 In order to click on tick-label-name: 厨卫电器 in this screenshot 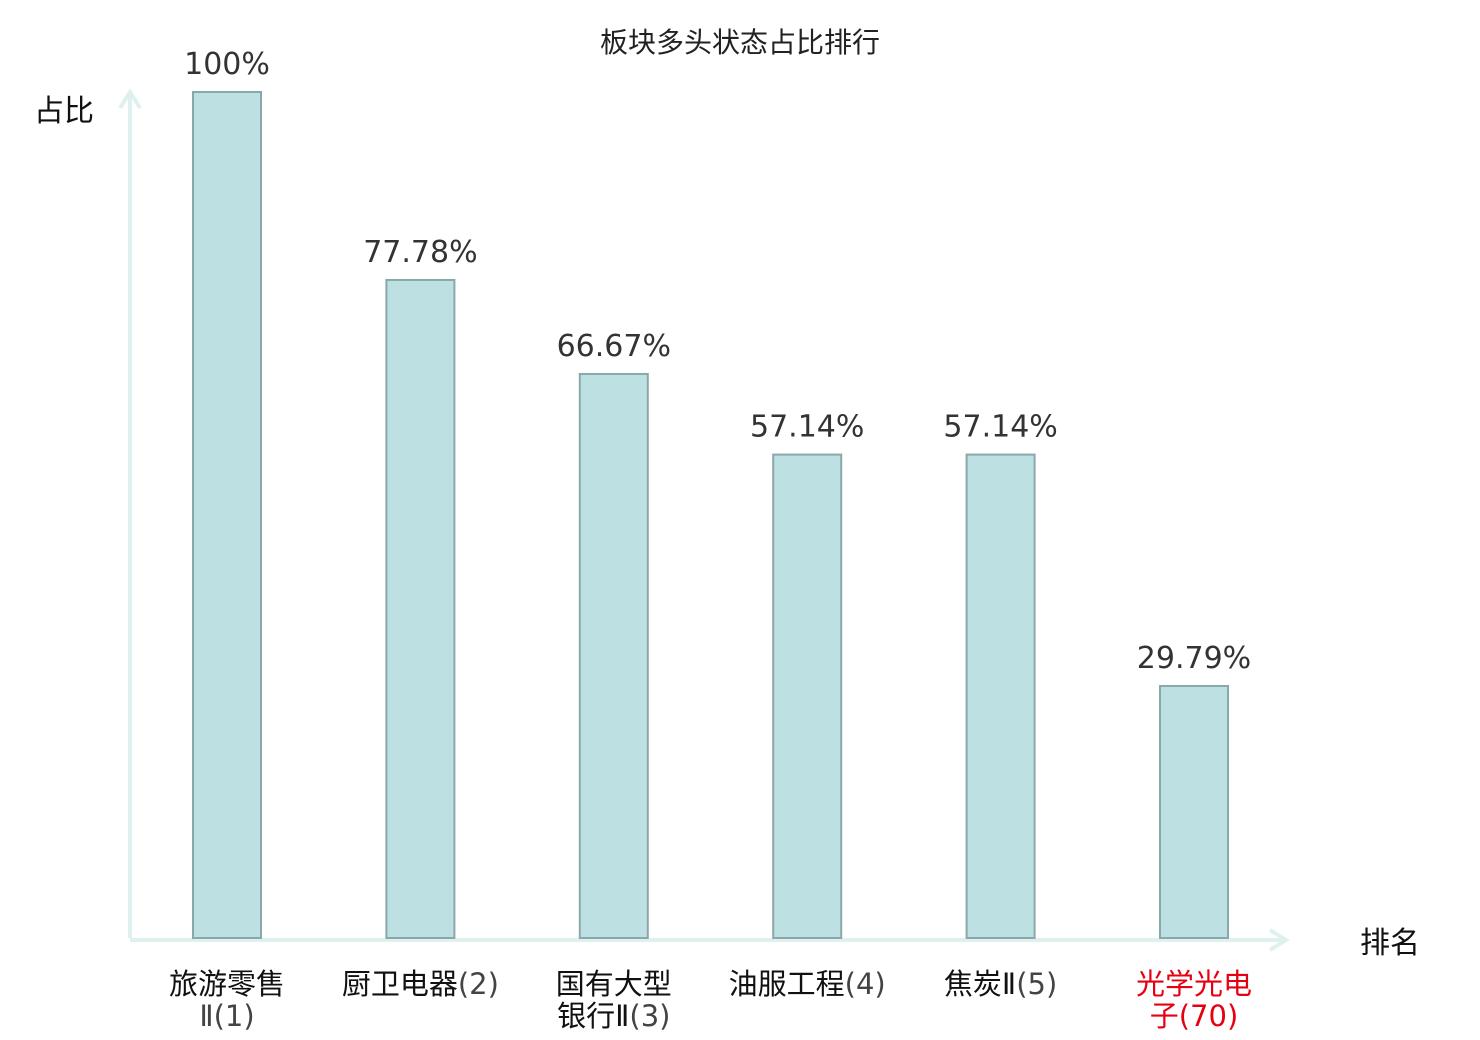, I will do `click(400, 984)`.